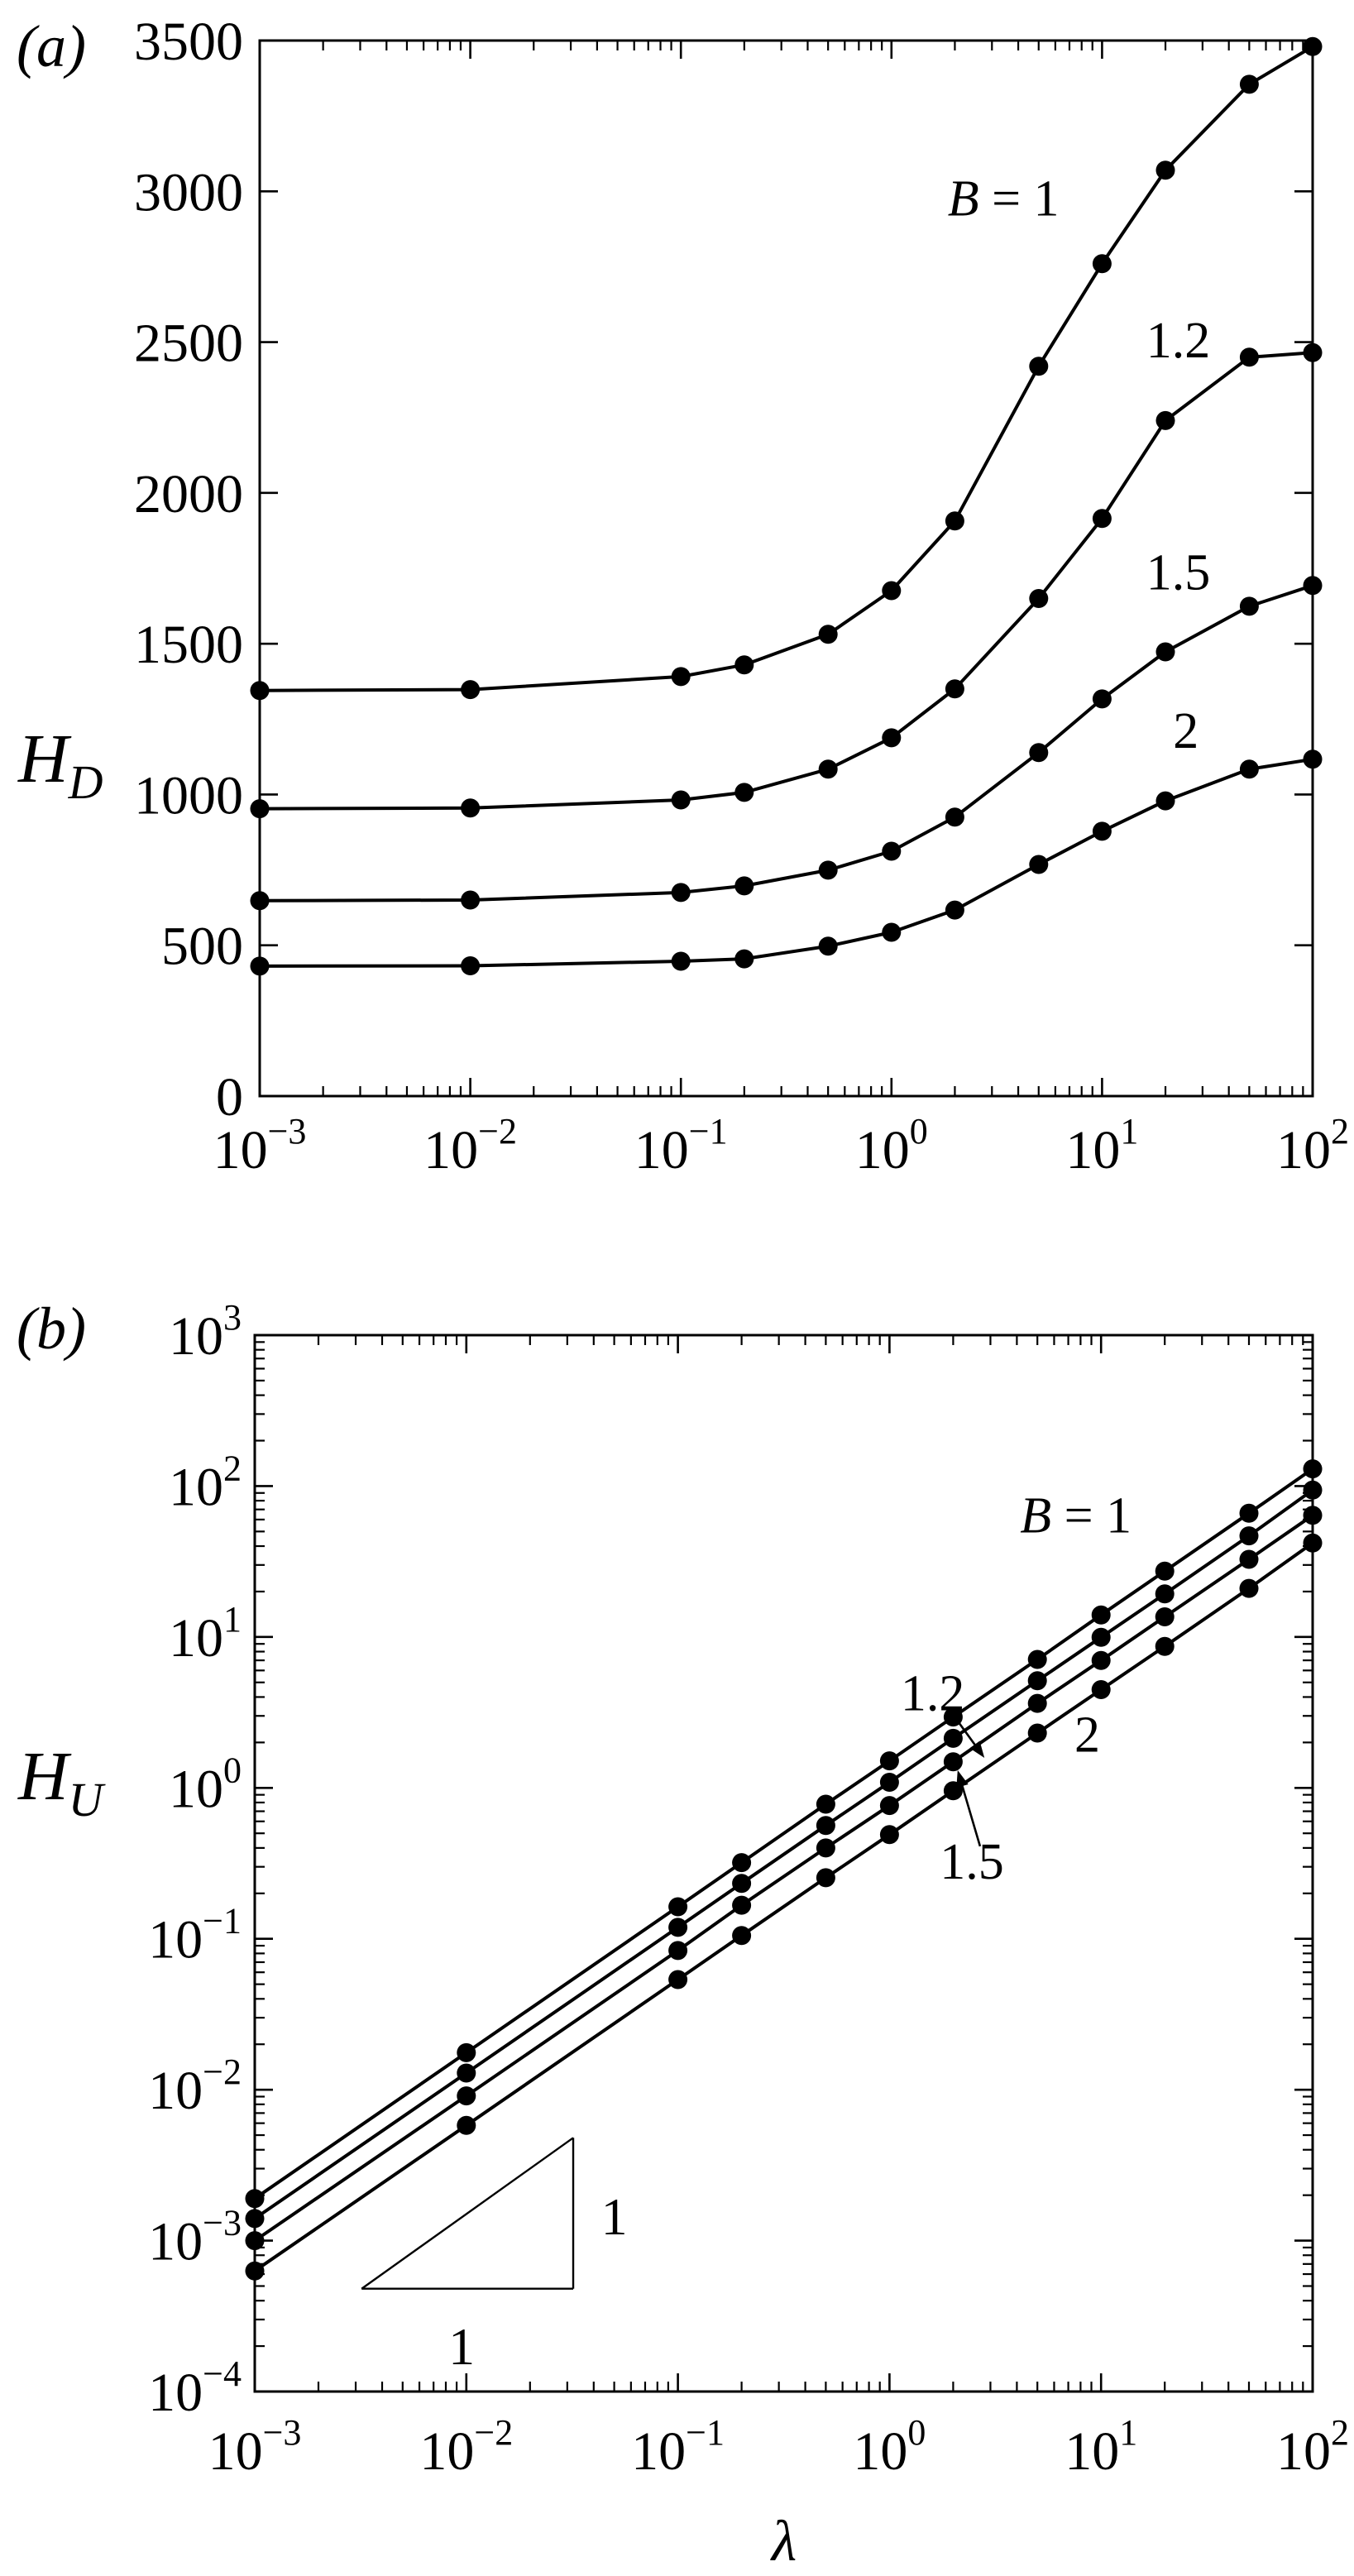 The width and height of the screenshot is (1354, 2576). What do you see at coordinates (202, 947) in the screenshot?
I see `y-tick-label: 500` at bounding box center [202, 947].